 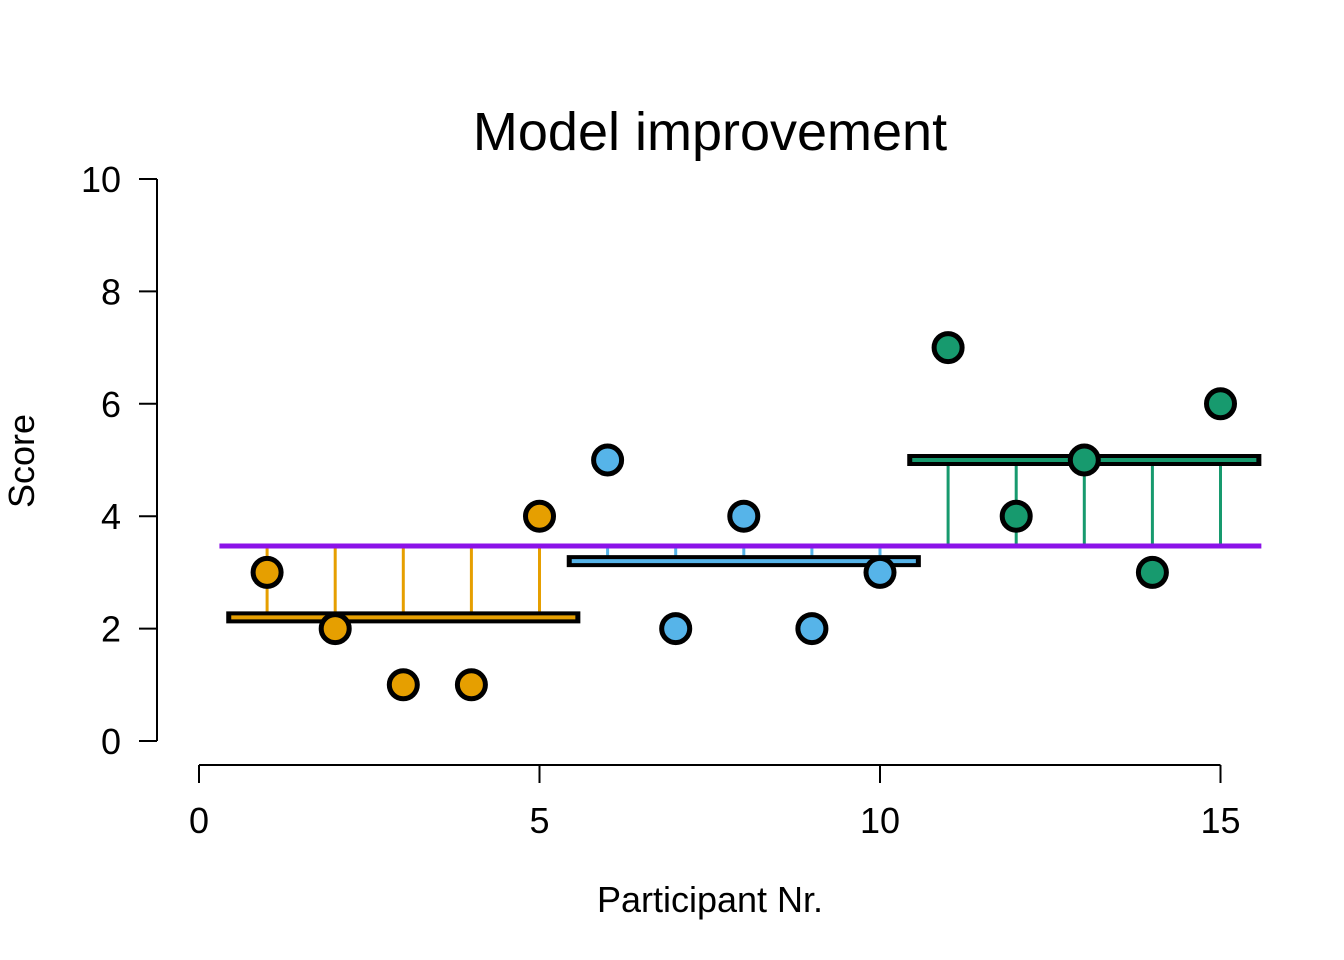 What do you see at coordinates (111, 404) in the screenshot?
I see `y-tick-label: 6` at bounding box center [111, 404].